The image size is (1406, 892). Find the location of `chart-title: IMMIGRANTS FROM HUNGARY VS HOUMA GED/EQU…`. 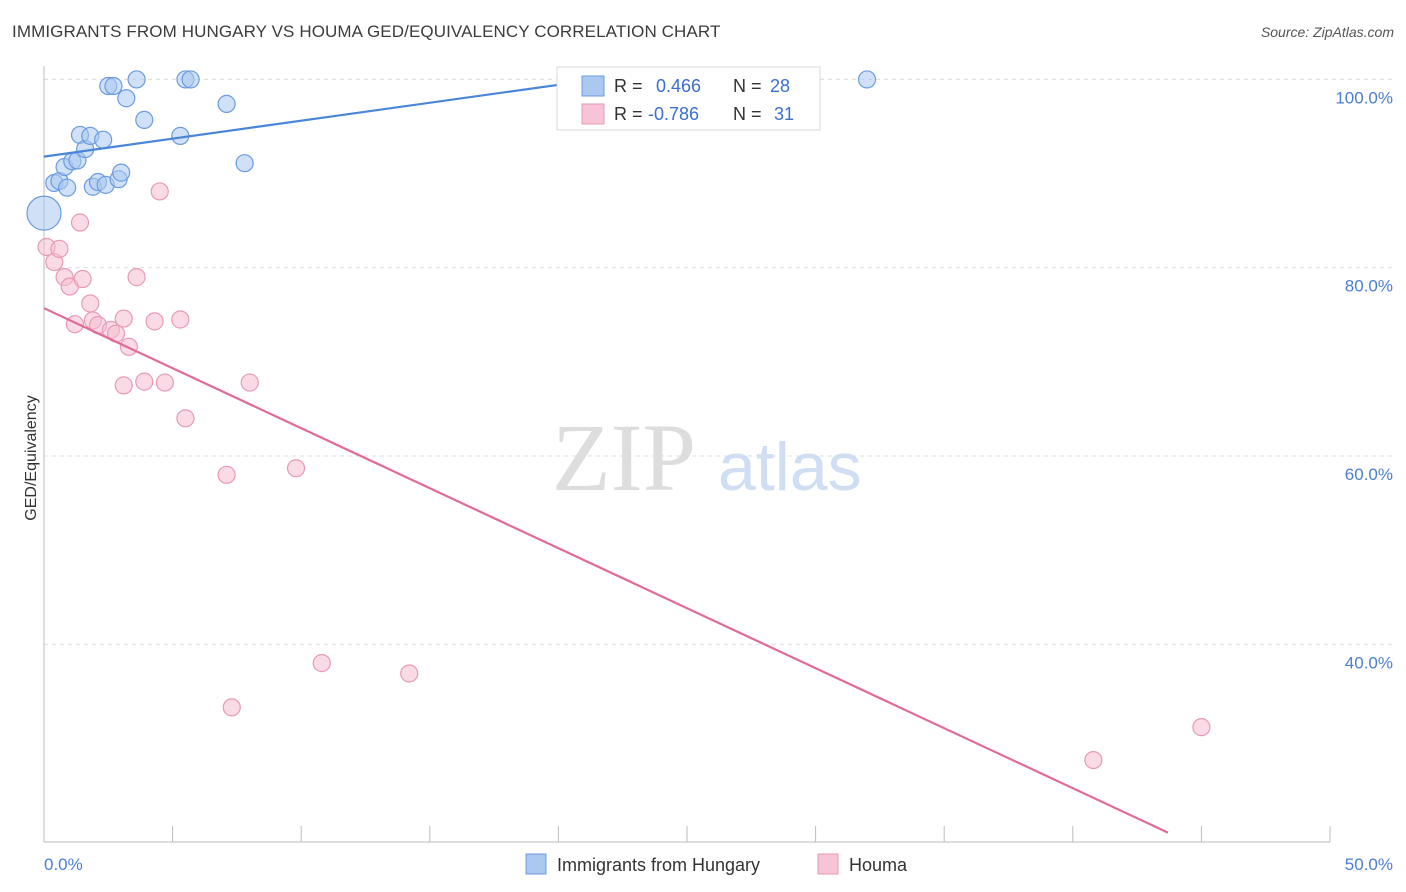

chart-title: IMMIGRANTS FROM HUNGARY VS HOUMA GED/EQU… is located at coordinates (366, 31).